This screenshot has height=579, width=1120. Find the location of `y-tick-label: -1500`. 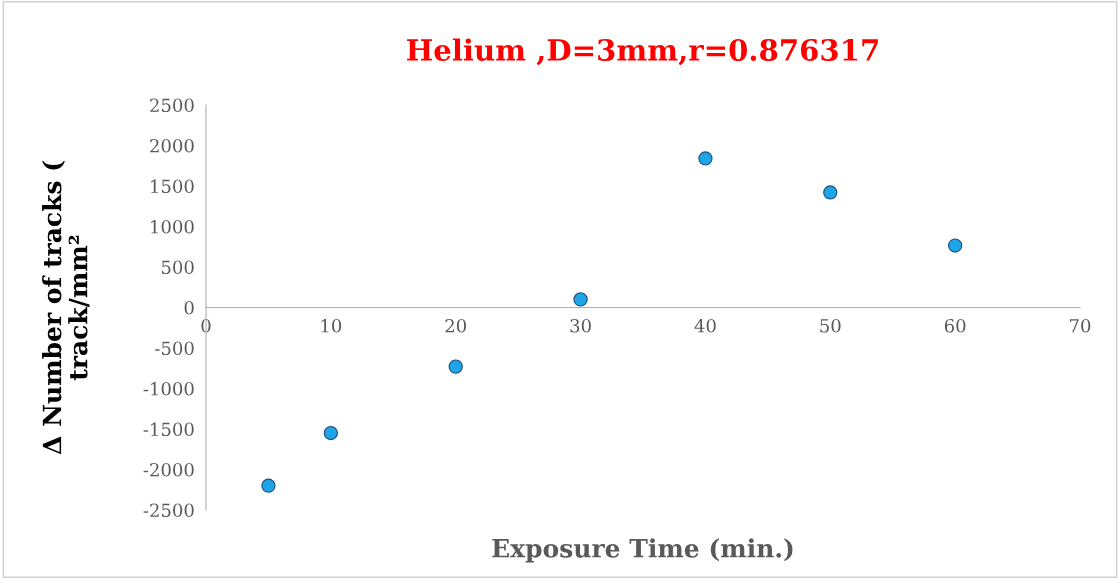

y-tick-label: -1500 is located at coordinates (168, 429).